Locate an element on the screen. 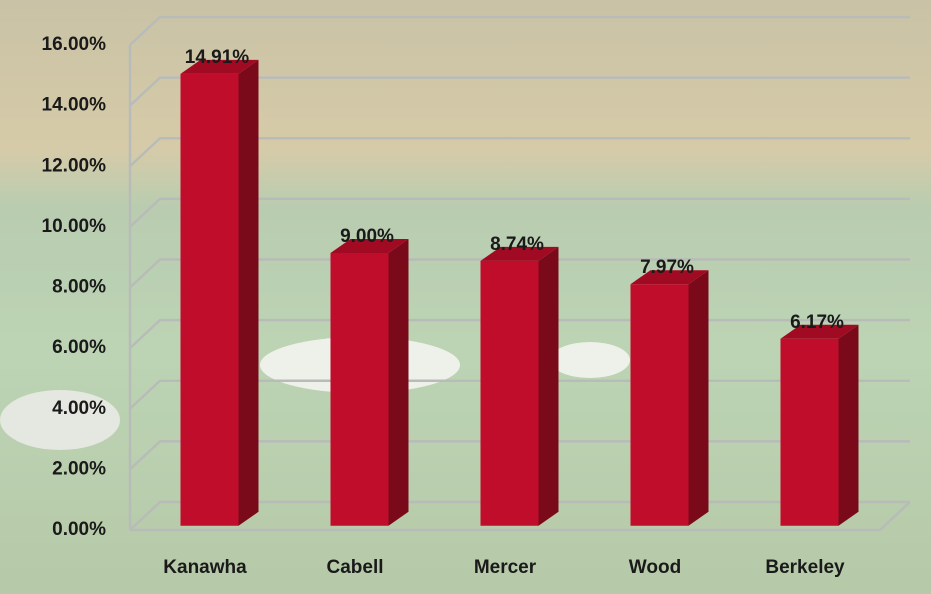  y-tick-label: 8.00% is located at coordinates (79, 287).